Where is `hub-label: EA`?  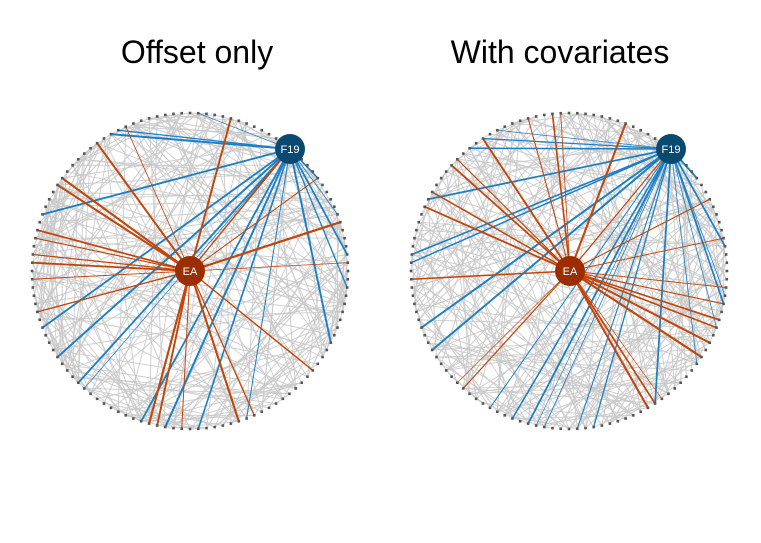 hub-label: EA is located at coordinates (570, 272).